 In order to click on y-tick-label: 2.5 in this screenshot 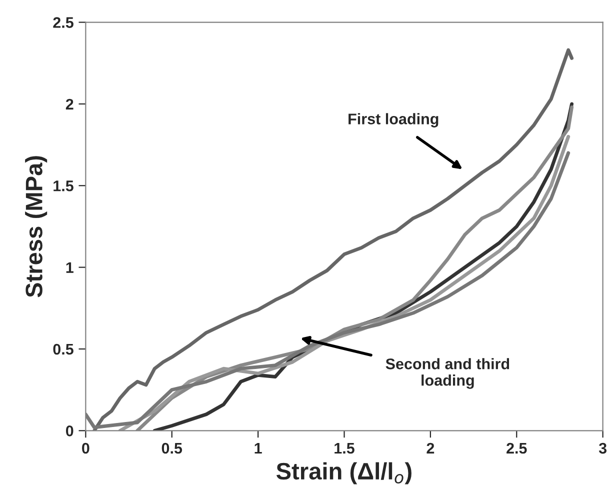, I will do `click(63, 22)`.